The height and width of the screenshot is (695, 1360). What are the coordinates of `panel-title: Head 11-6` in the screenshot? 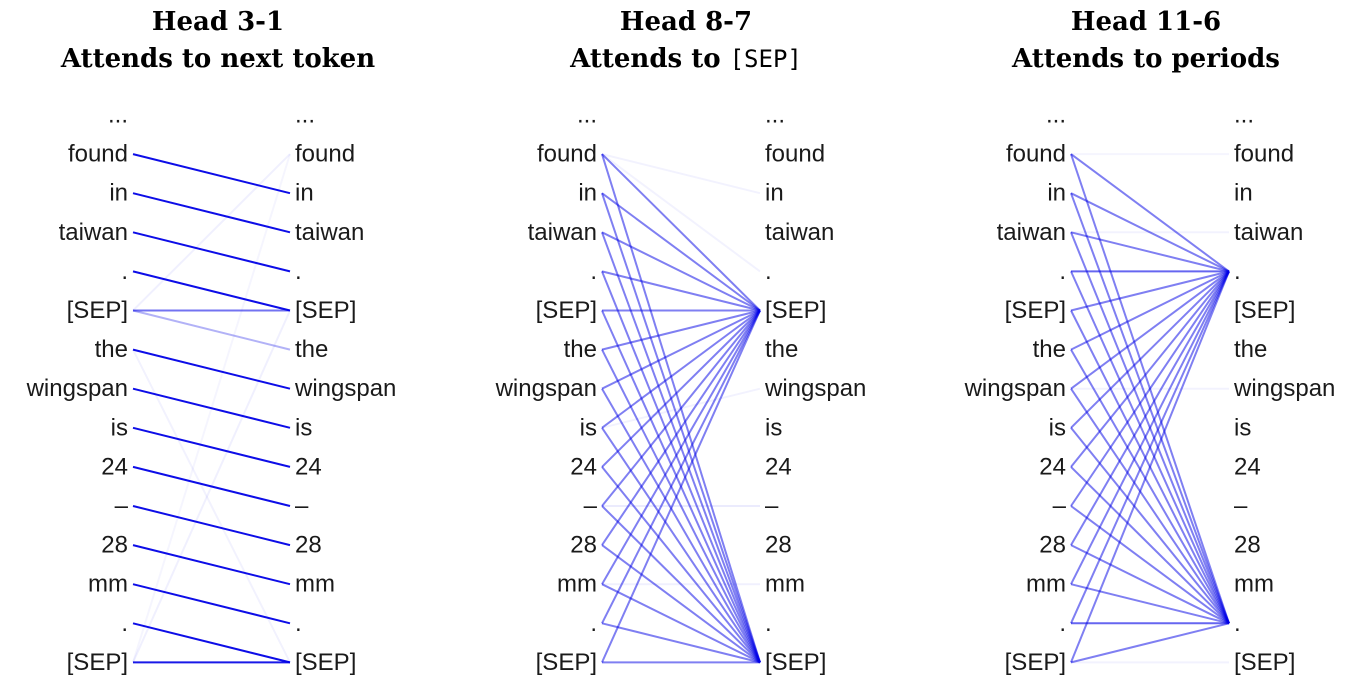 It's located at (1146, 22).